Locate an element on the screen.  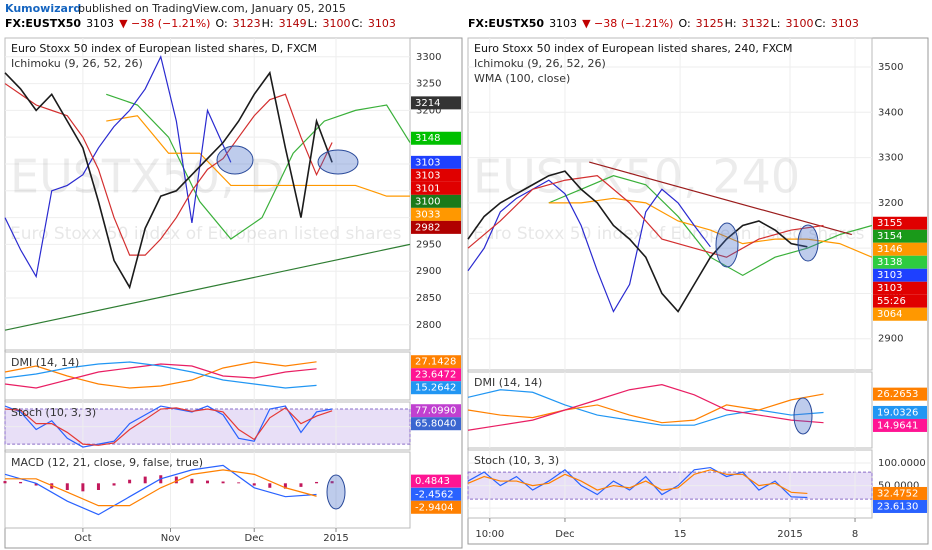
price-label: -2.4562 is located at coordinates (434, 494).